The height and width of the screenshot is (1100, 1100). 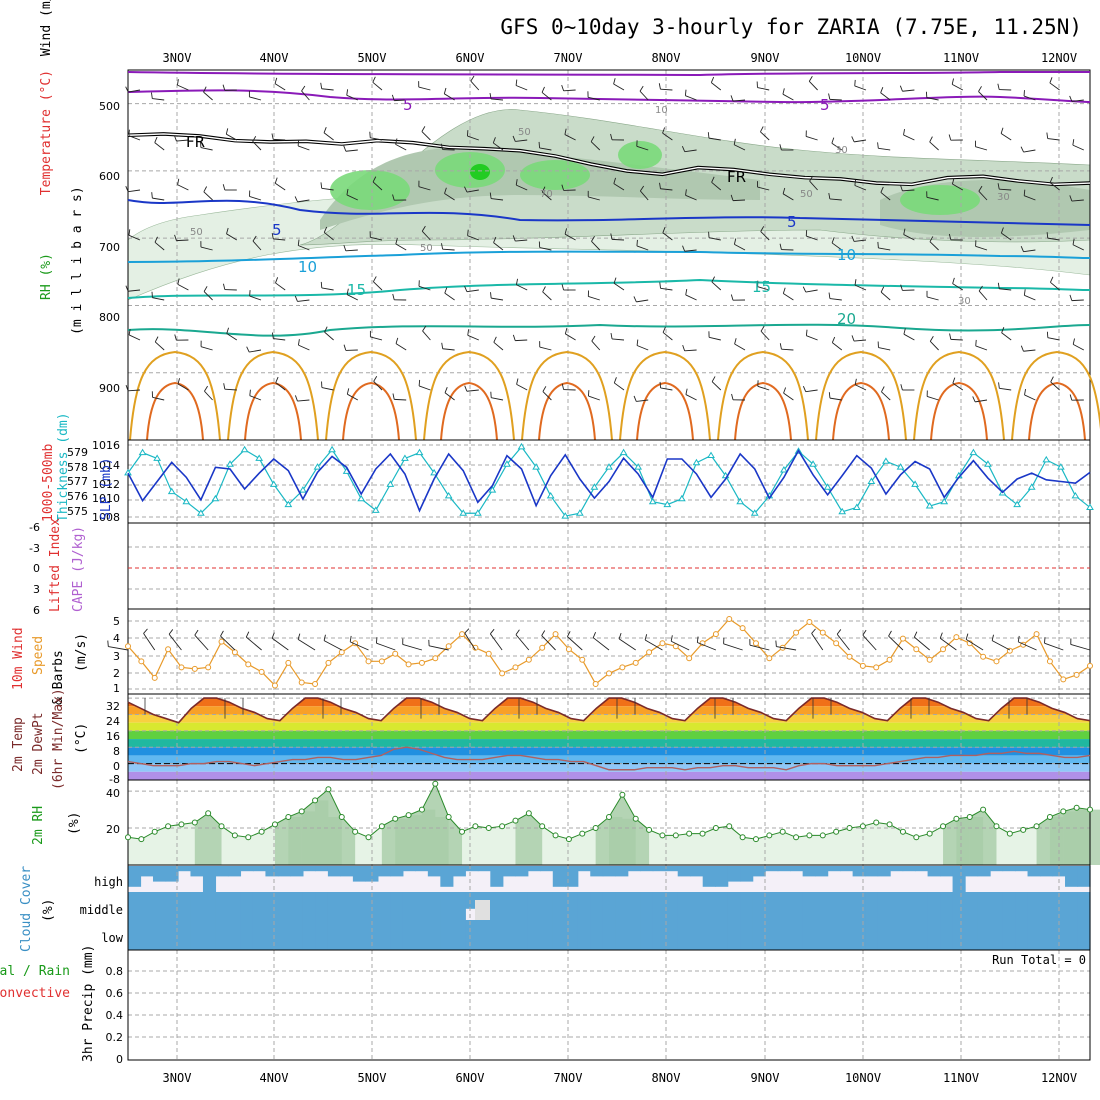 I want to click on isotherm-25-arch, so click(x=371, y=395).